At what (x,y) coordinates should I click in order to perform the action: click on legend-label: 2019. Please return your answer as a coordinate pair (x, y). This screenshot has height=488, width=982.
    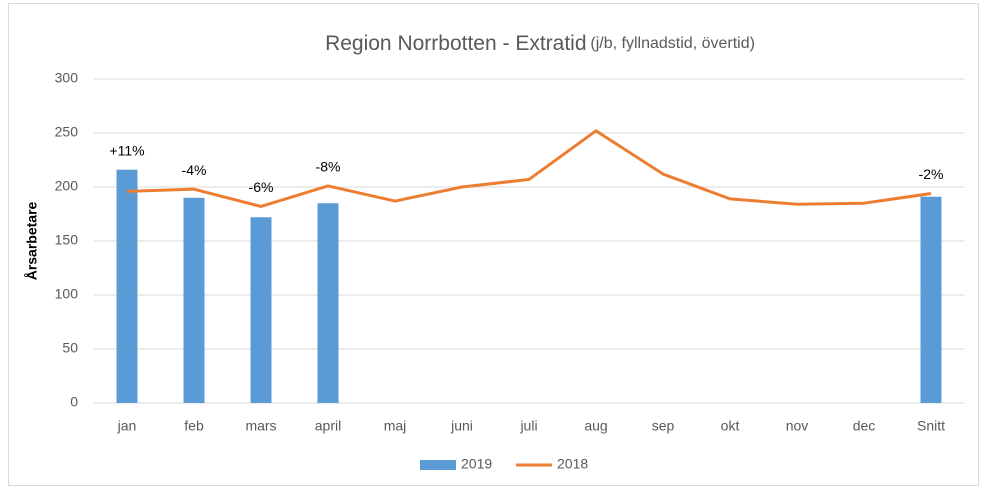
    Looking at the image, I should click on (476, 464).